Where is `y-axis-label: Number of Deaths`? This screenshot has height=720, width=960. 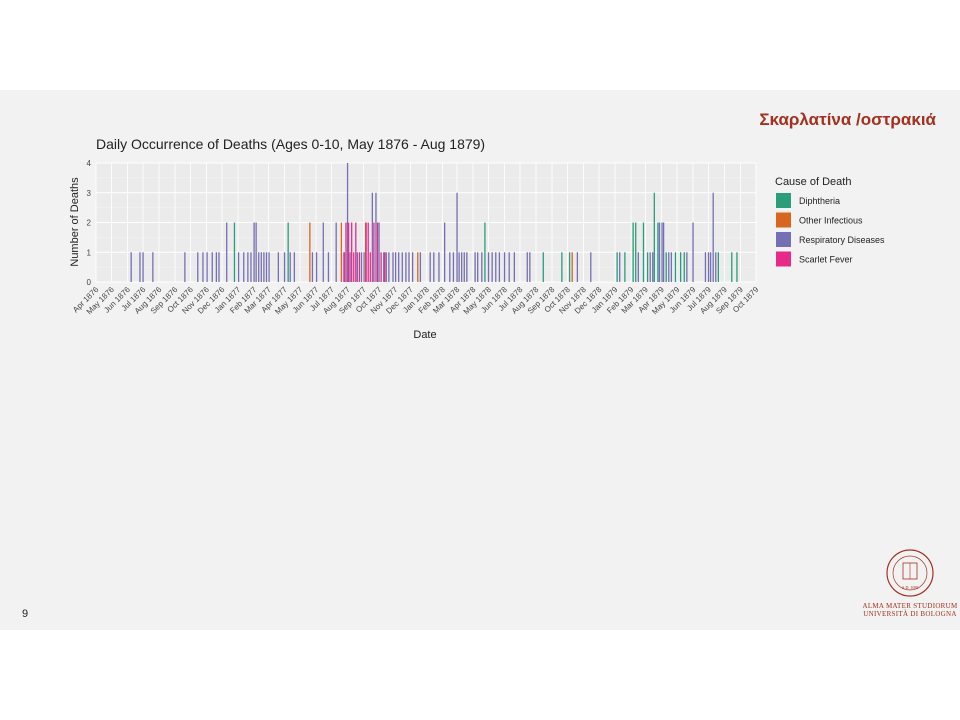
y-axis-label: Number of Deaths is located at coordinates (75, 222).